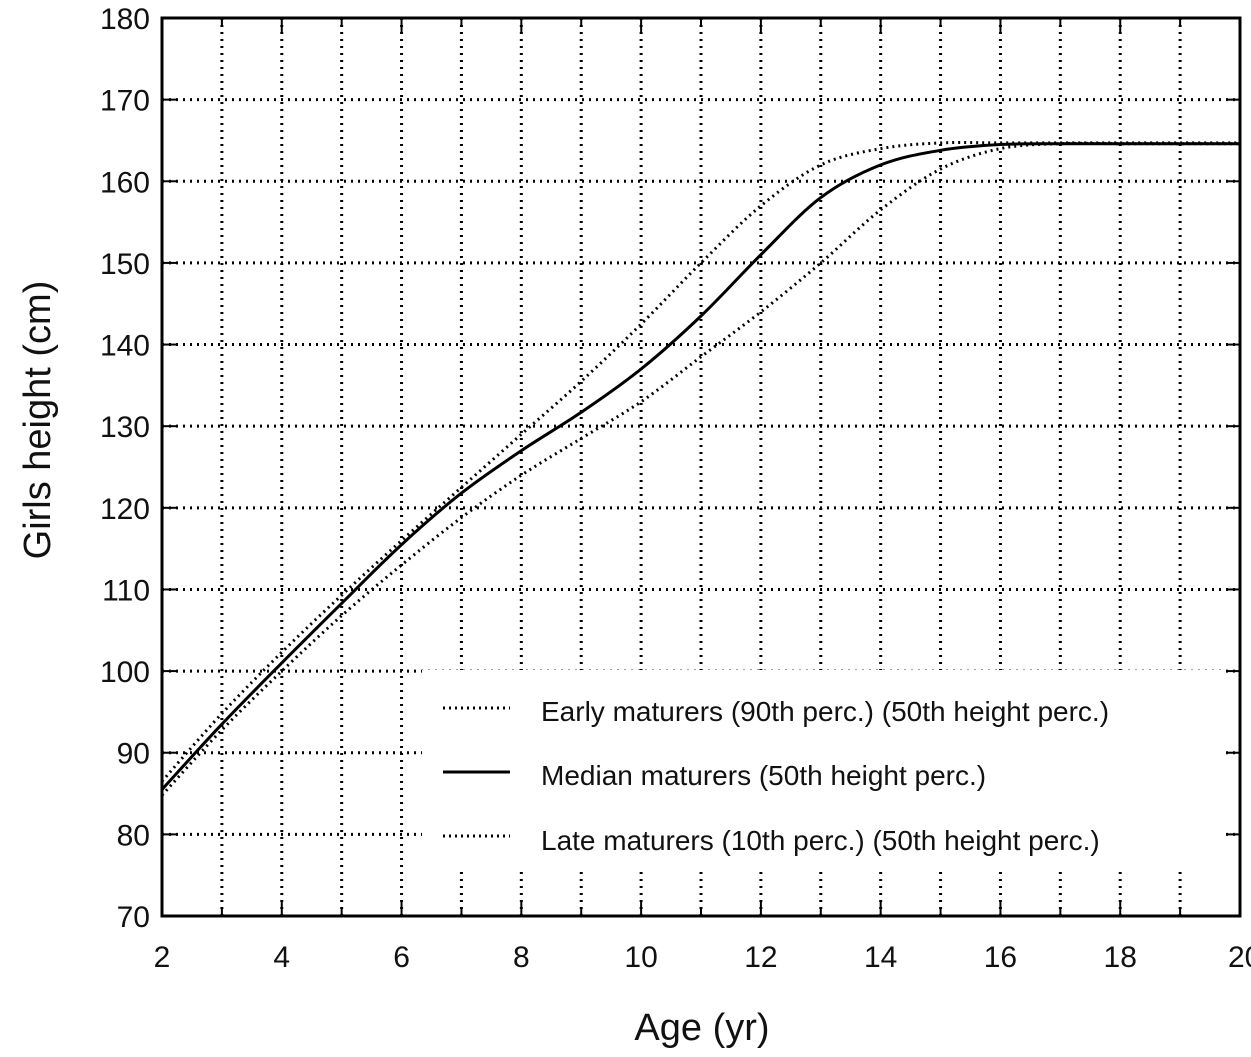 The height and width of the screenshot is (1057, 1251). What do you see at coordinates (1239, 957) in the screenshot?
I see `x-tick-label: 20` at bounding box center [1239, 957].